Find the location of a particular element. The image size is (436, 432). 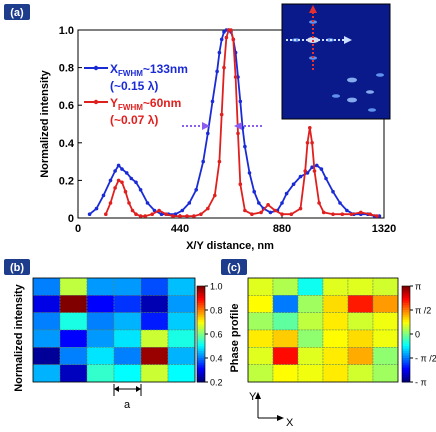

y-tick-label: 1.0 is located at coordinates (66, 31).